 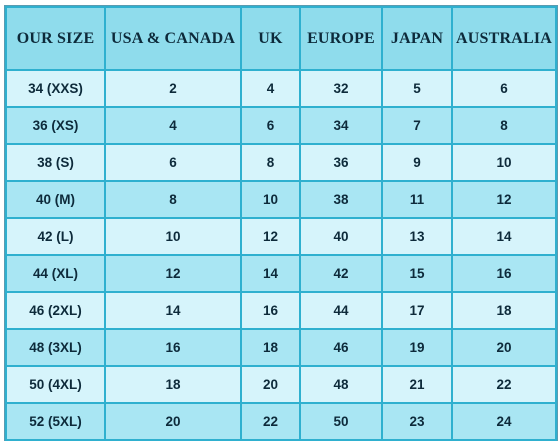 I want to click on table-row: 36 (XS) 4 6 34 7 8, so click(x=281, y=125).